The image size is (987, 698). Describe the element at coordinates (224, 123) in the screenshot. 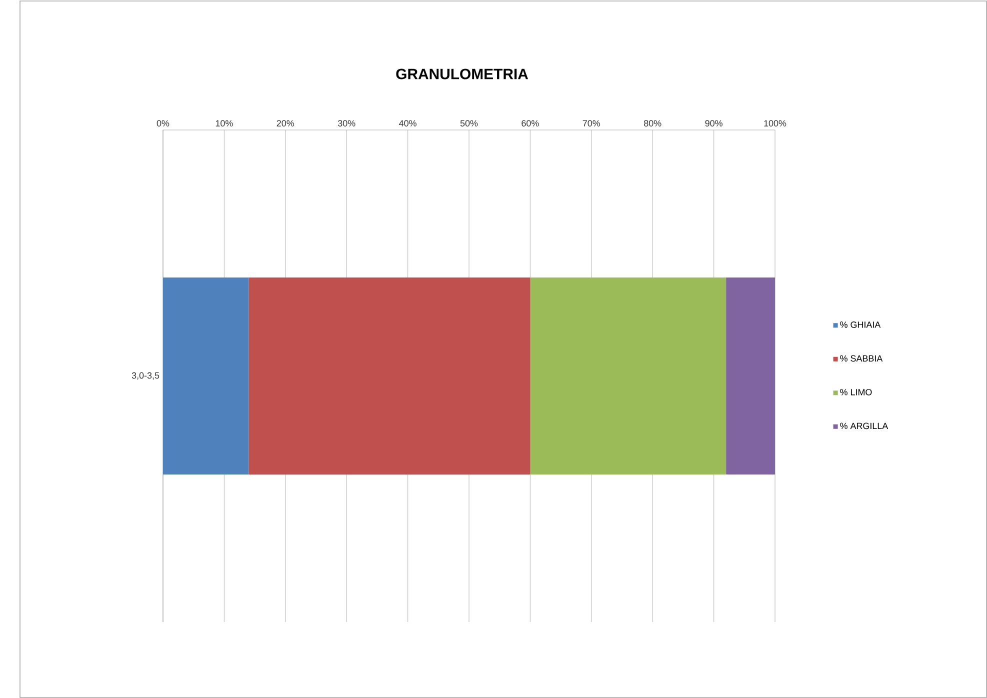

I see `x-tick-label: 10%` at that location.